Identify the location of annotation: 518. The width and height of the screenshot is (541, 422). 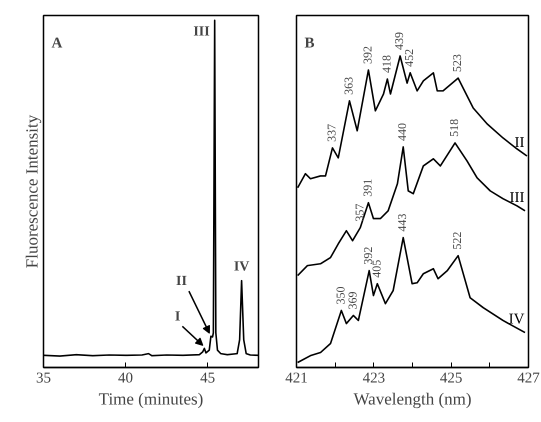
(454, 127).